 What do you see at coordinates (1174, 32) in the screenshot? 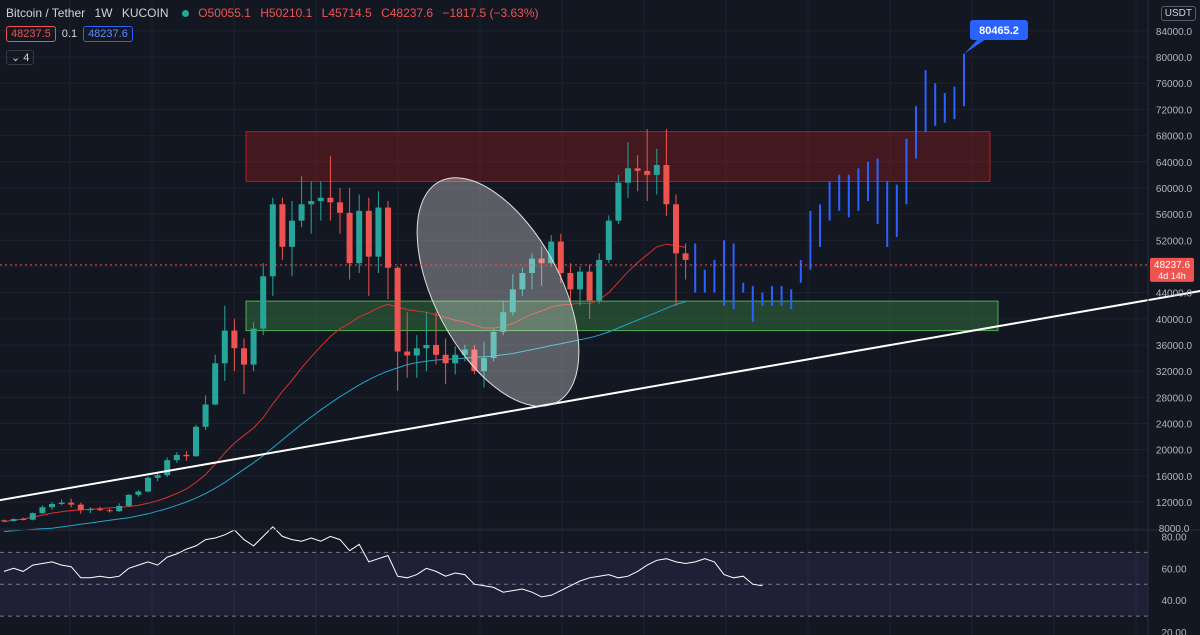
I see `price-tick-label: 84000.0` at bounding box center [1174, 32].